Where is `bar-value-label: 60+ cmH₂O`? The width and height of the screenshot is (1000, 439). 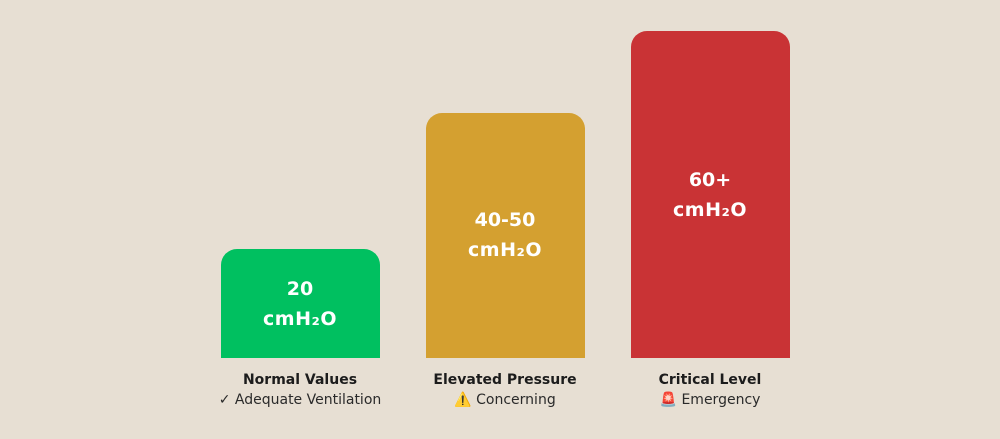 bar-value-label: 60+ cmH₂O is located at coordinates (710, 195).